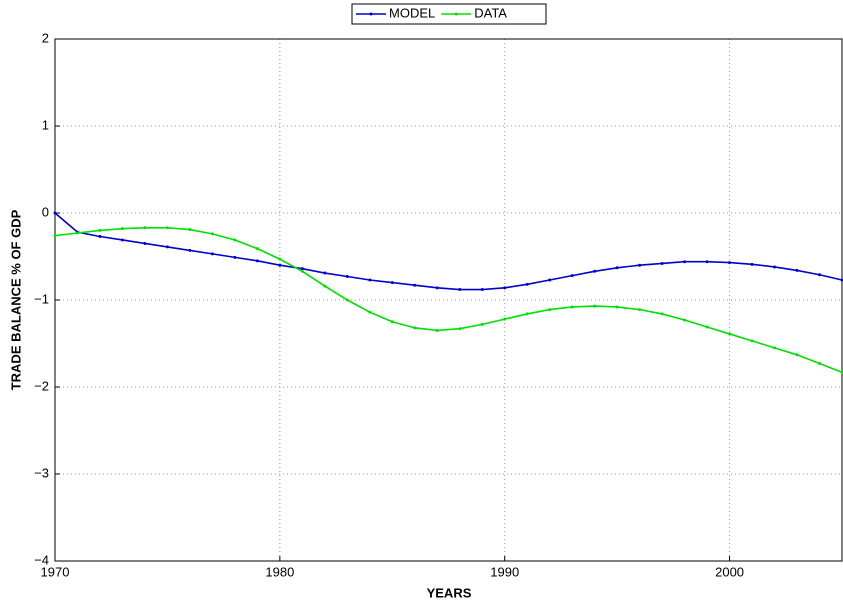  What do you see at coordinates (15, 299) in the screenshot?
I see `y-axis-title: TRADE BALANCE % OF GDP` at bounding box center [15, 299].